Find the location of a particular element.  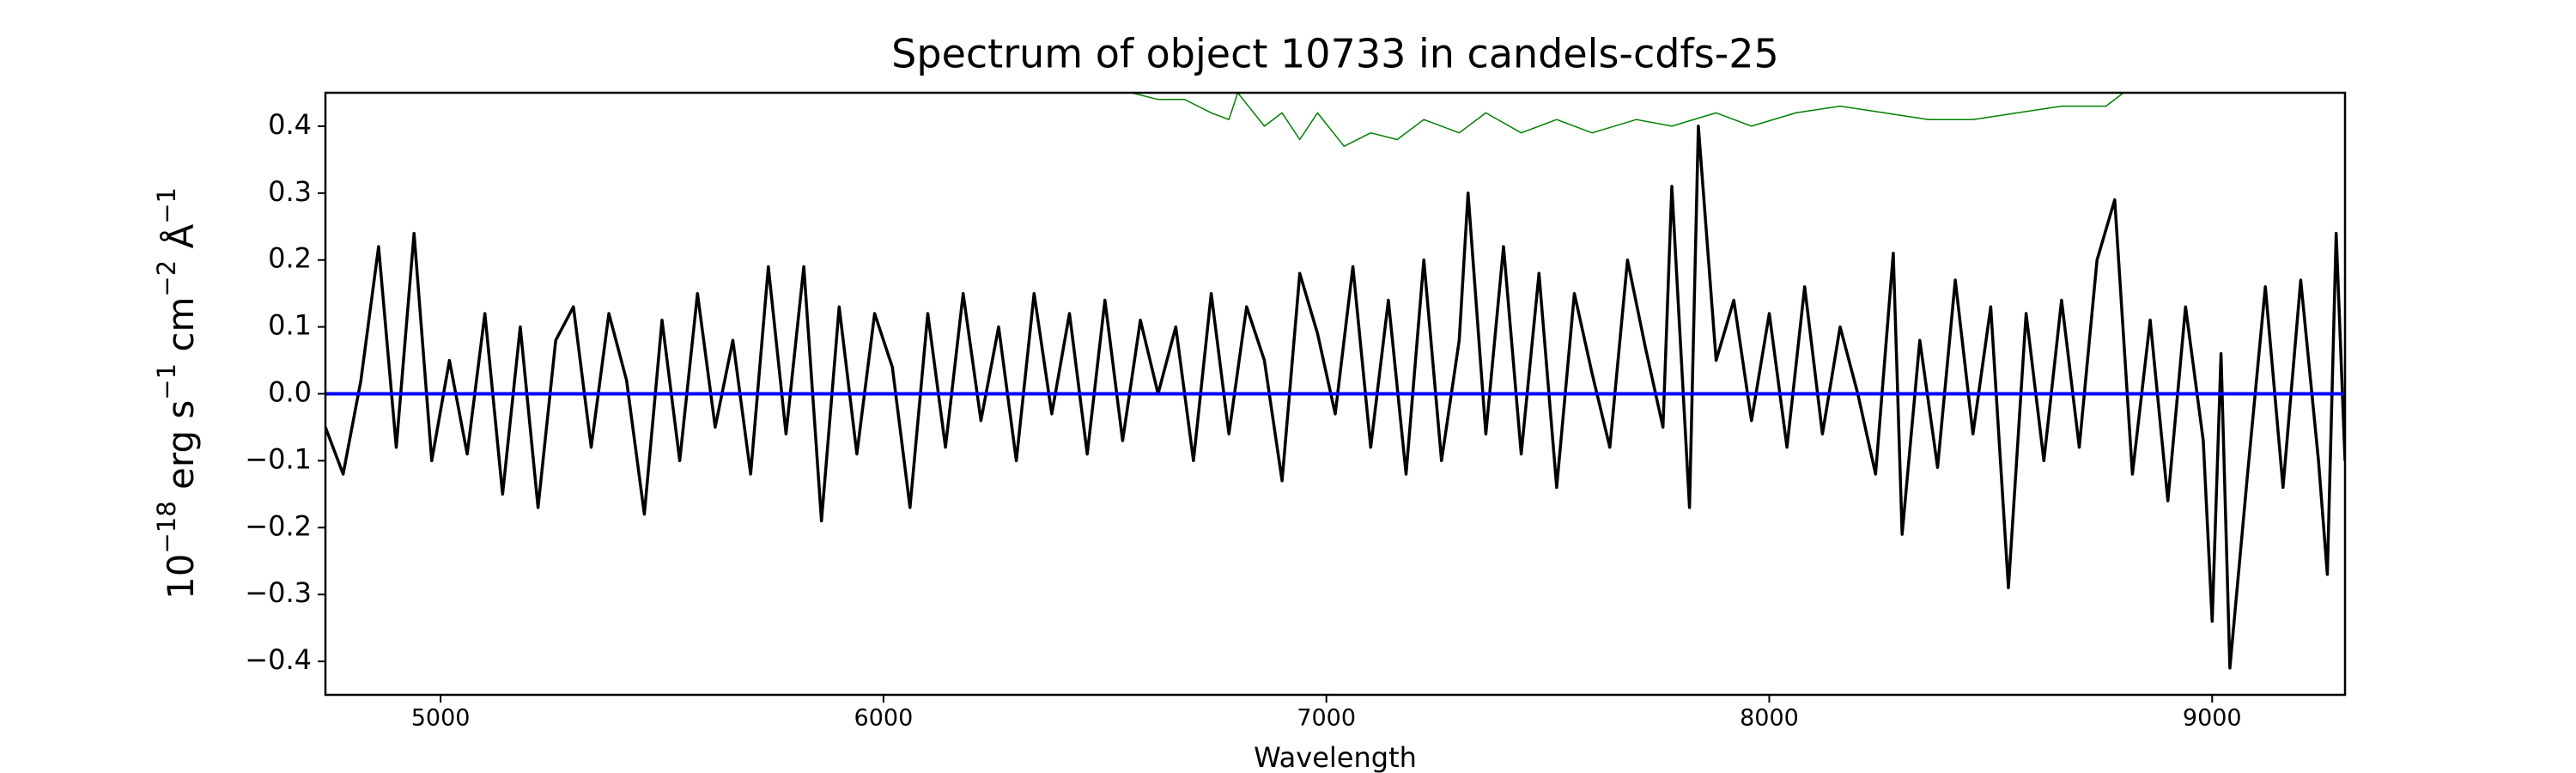

x-tick-label: 5000 is located at coordinates (441, 718).